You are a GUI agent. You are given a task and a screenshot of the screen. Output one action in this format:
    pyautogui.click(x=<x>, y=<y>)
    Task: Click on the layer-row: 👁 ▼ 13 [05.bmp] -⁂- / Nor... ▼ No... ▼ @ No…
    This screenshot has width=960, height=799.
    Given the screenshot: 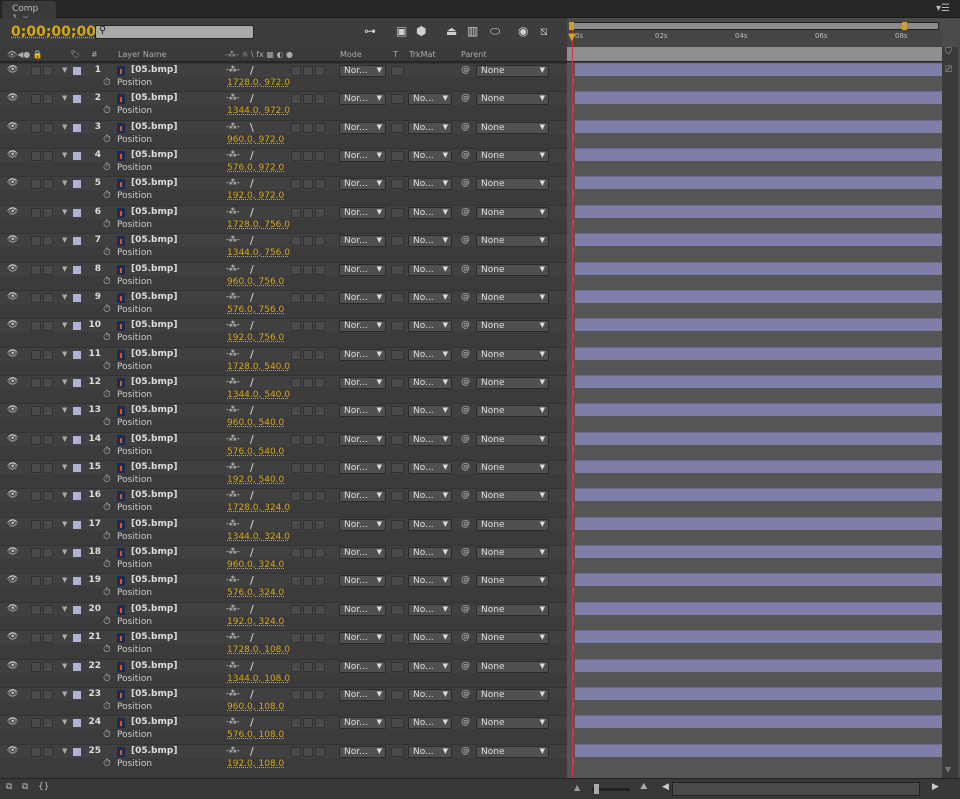 What is the action you would take?
    pyautogui.click(x=283, y=410)
    